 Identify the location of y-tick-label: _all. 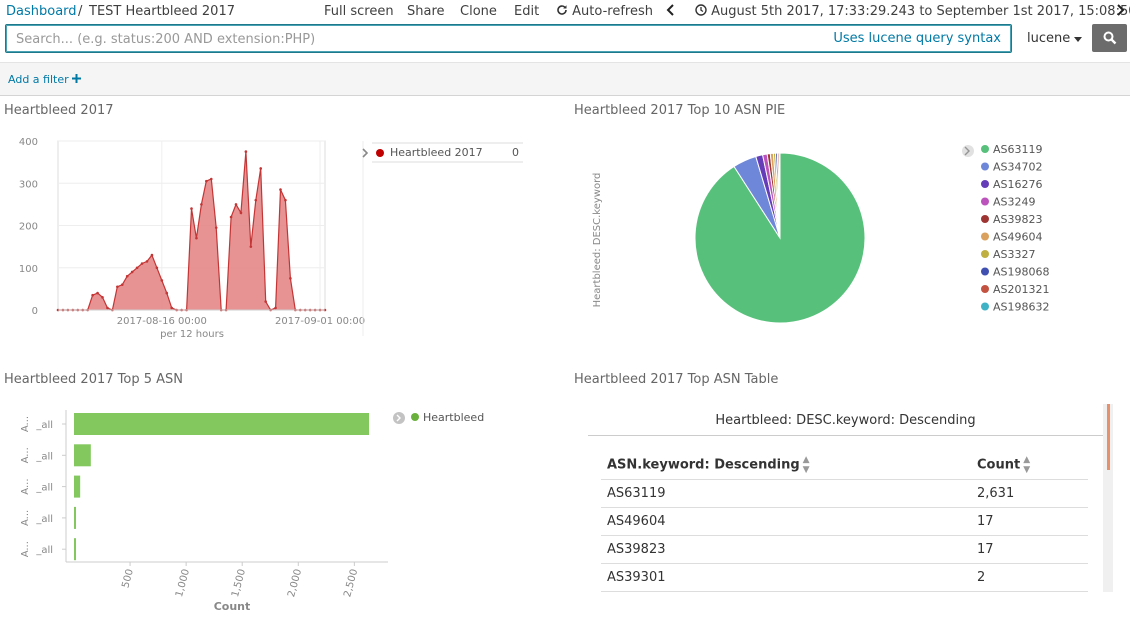
(44, 488).